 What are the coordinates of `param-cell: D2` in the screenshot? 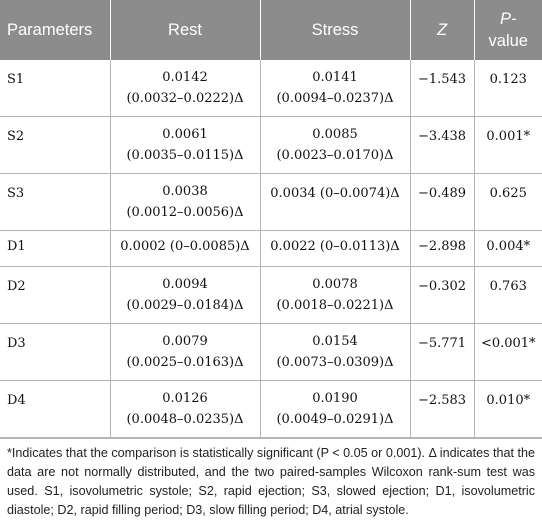 It's located at (55, 295).